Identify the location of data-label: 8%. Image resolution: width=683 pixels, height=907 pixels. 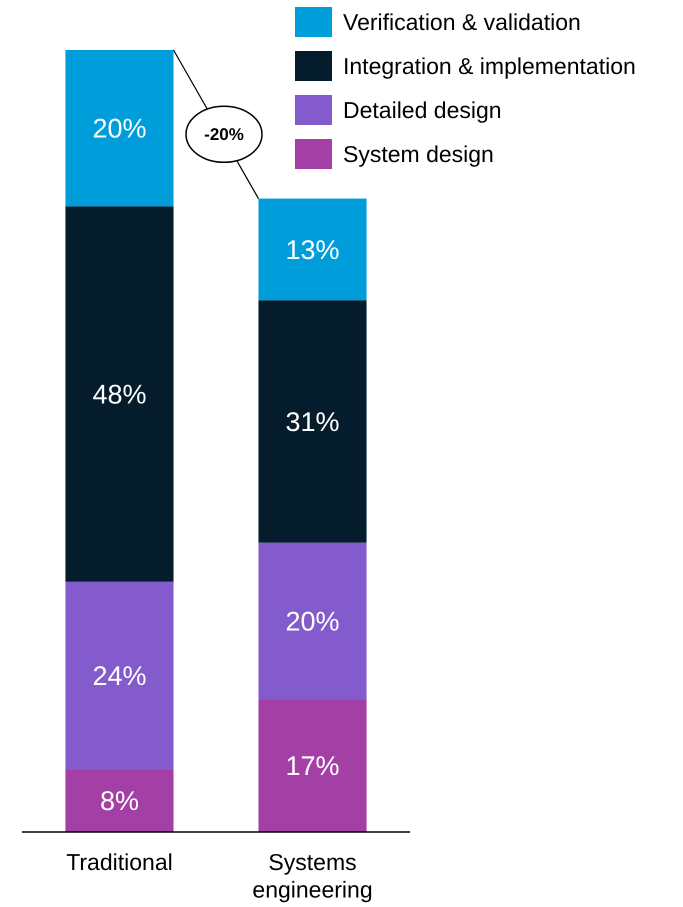
(119, 801).